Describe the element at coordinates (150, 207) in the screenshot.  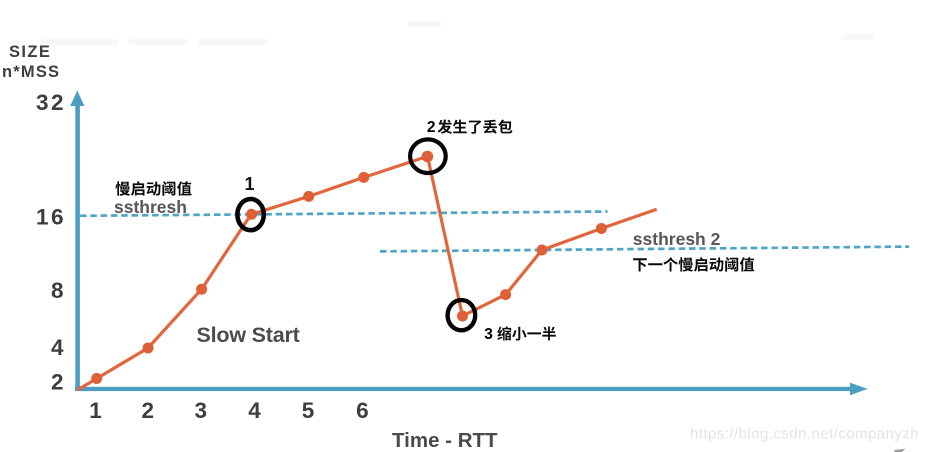
I see `svg-text: ssthresh` at that location.